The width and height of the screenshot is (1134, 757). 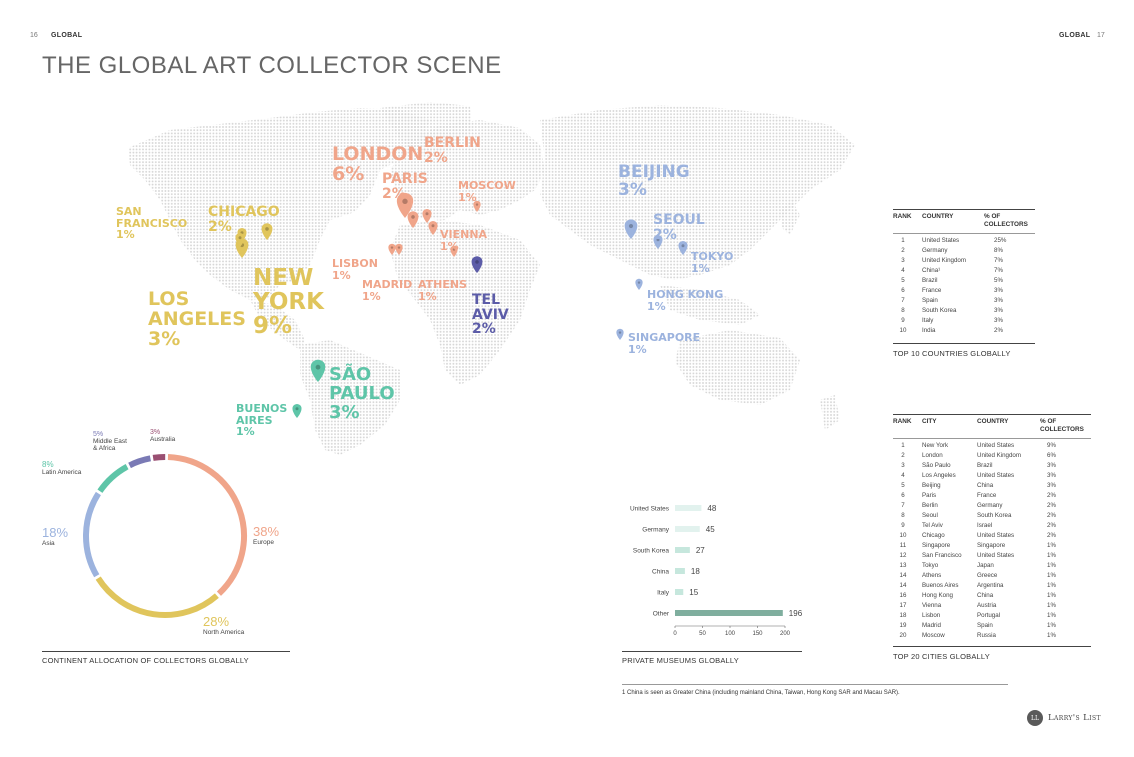 I want to click on table-cell: India, so click(x=929, y=330).